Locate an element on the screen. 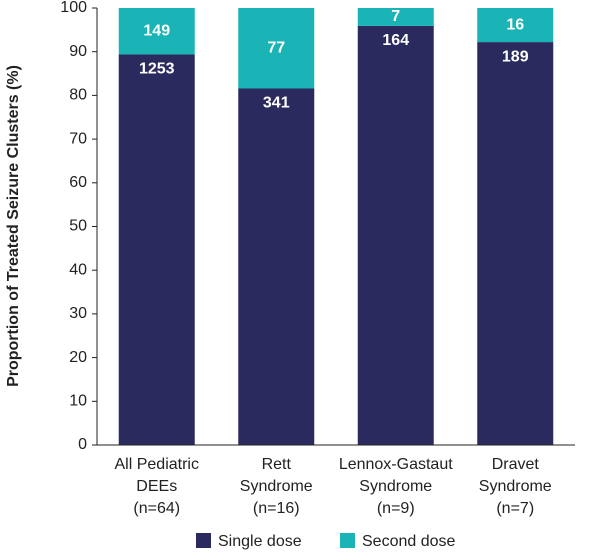 This screenshot has width=600, height=555. y-tick-label: 20 is located at coordinates (78, 357).